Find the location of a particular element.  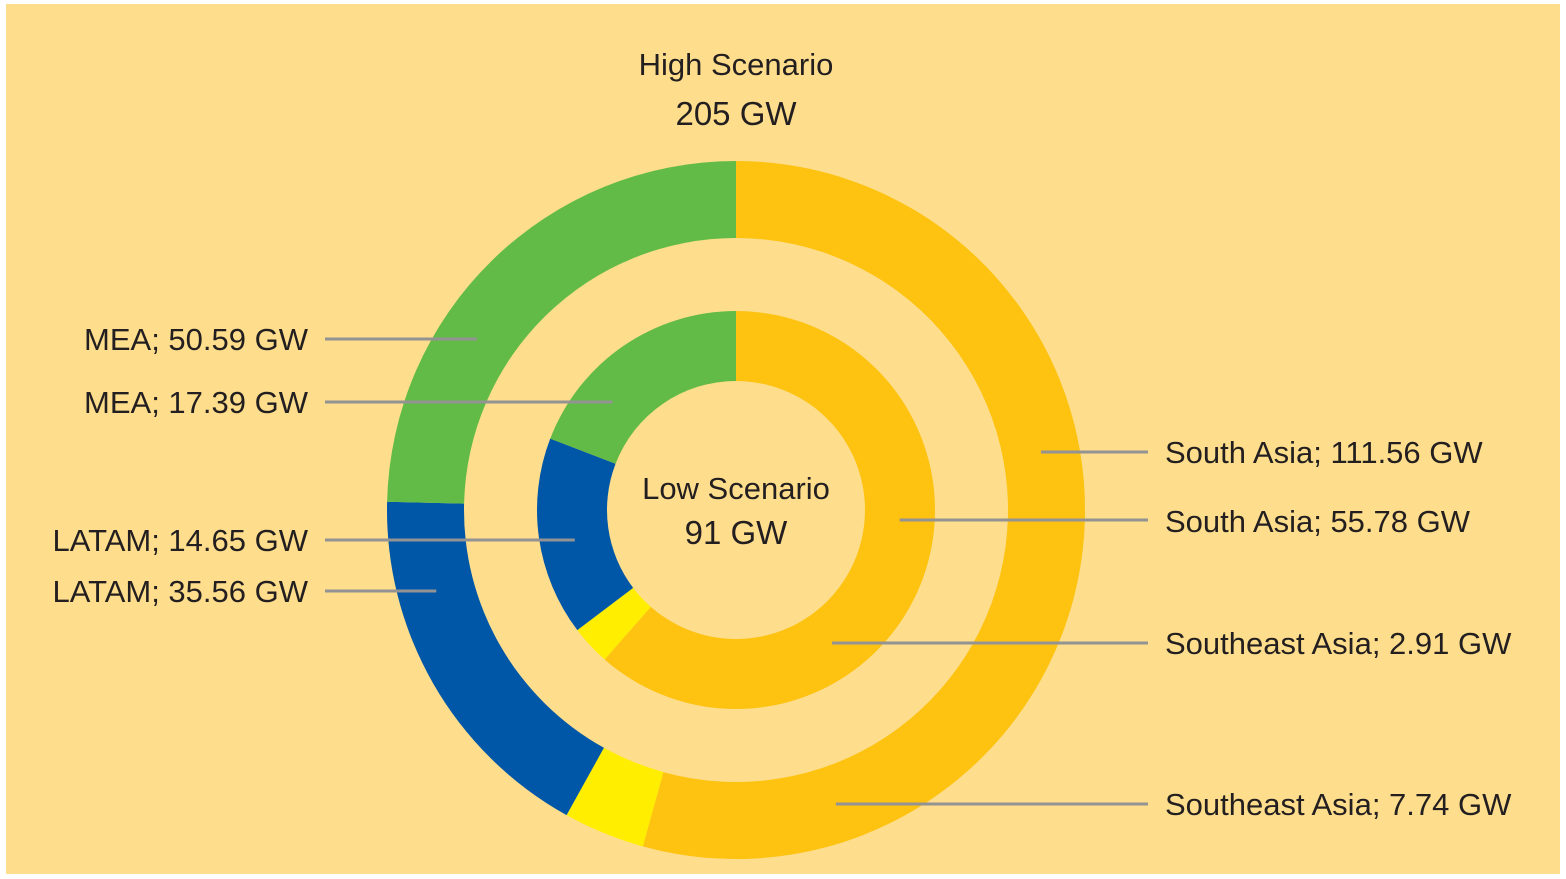

outer-slice-mea is located at coordinates (561, 332).